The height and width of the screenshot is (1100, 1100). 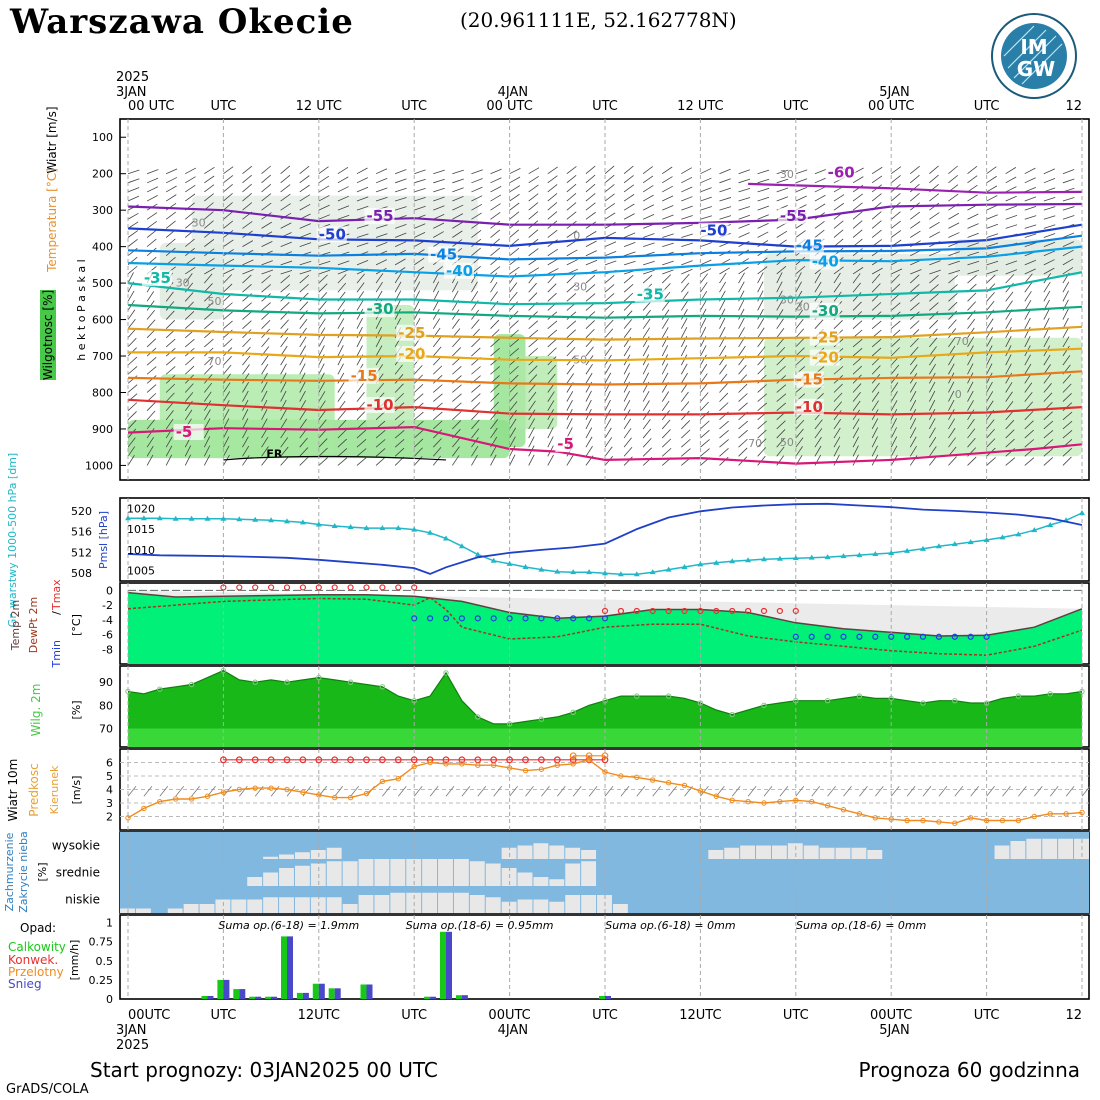 What do you see at coordinates (105, 961) in the screenshot?
I see `precip-tick: 0.5` at bounding box center [105, 961].